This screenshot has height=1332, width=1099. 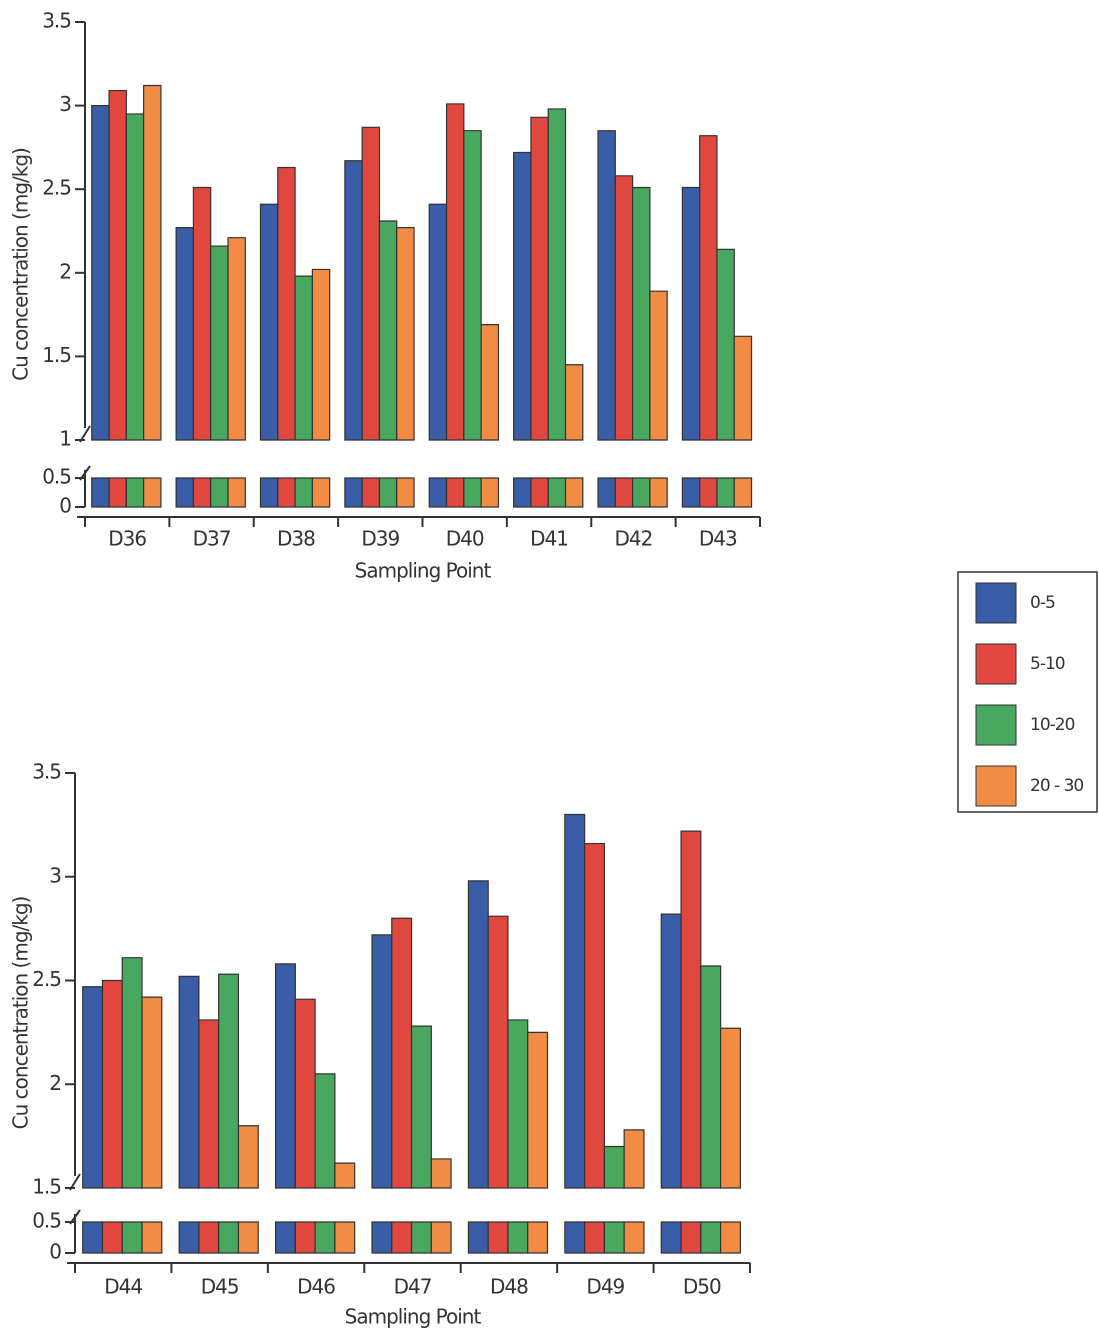 What do you see at coordinates (1042, 603) in the screenshot?
I see `legend-label: 0-5` at bounding box center [1042, 603].